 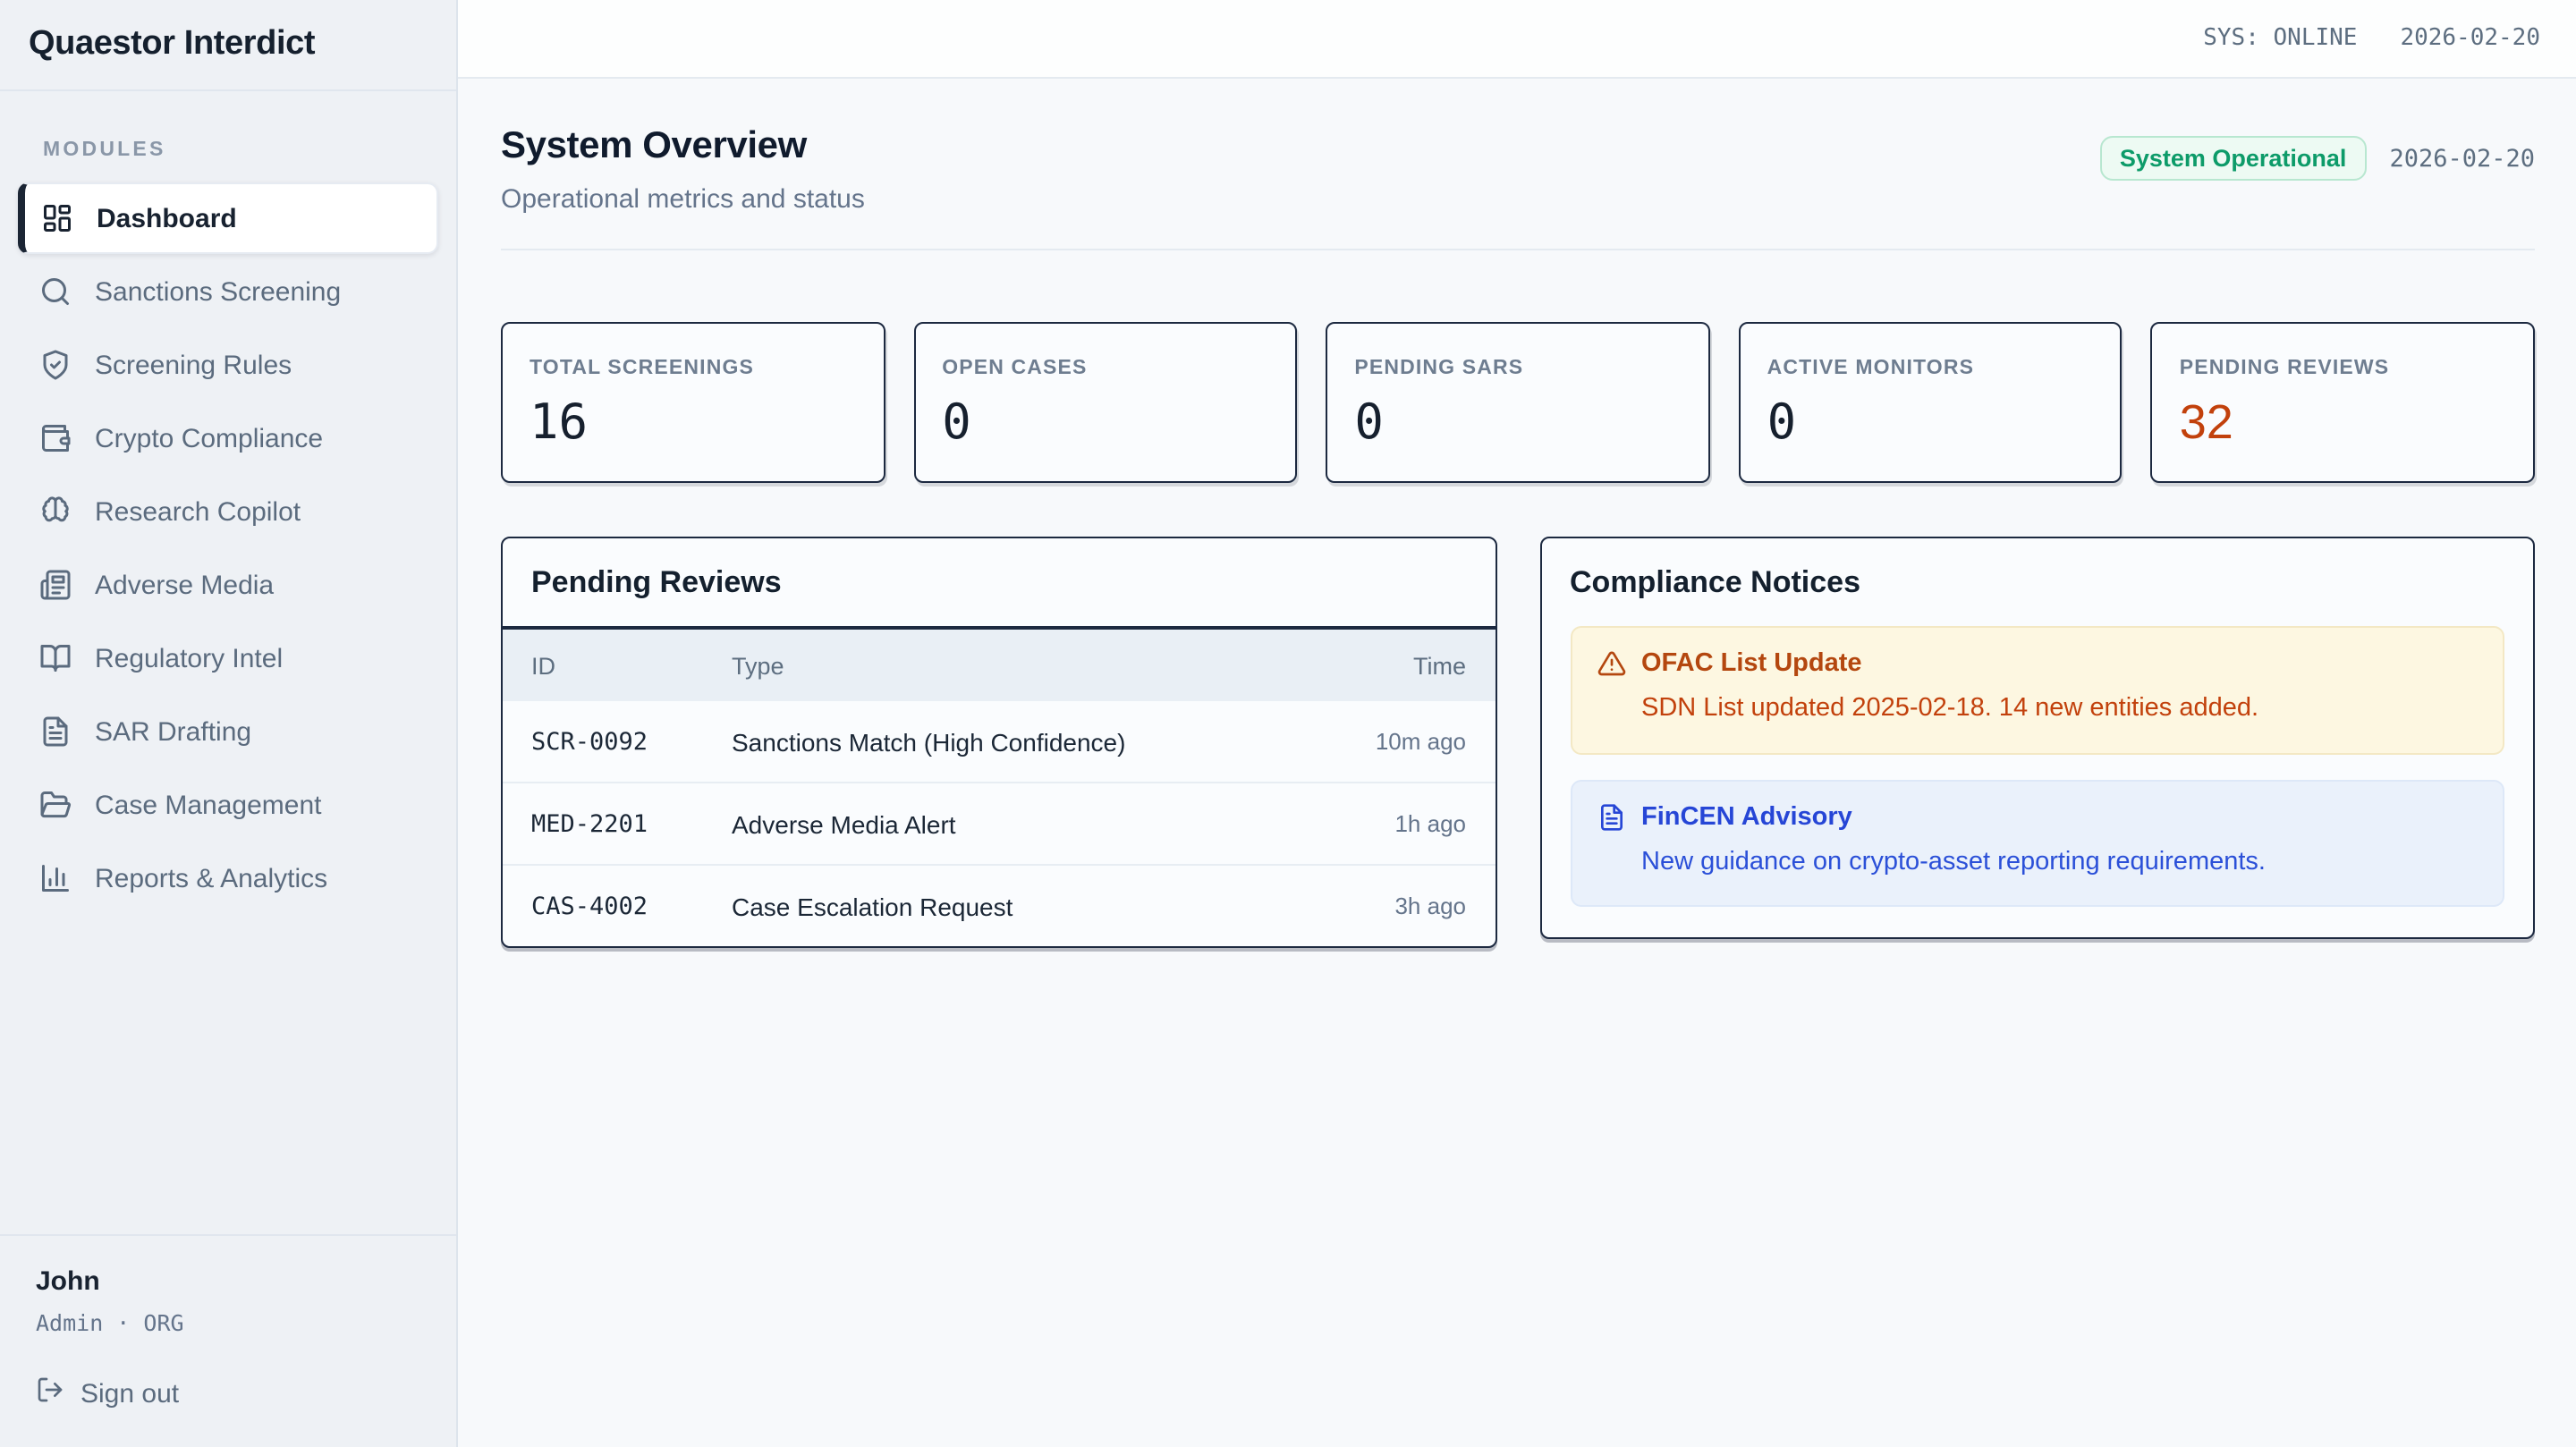 What do you see at coordinates (55, 731) in the screenshot?
I see `file-text-icon` at bounding box center [55, 731].